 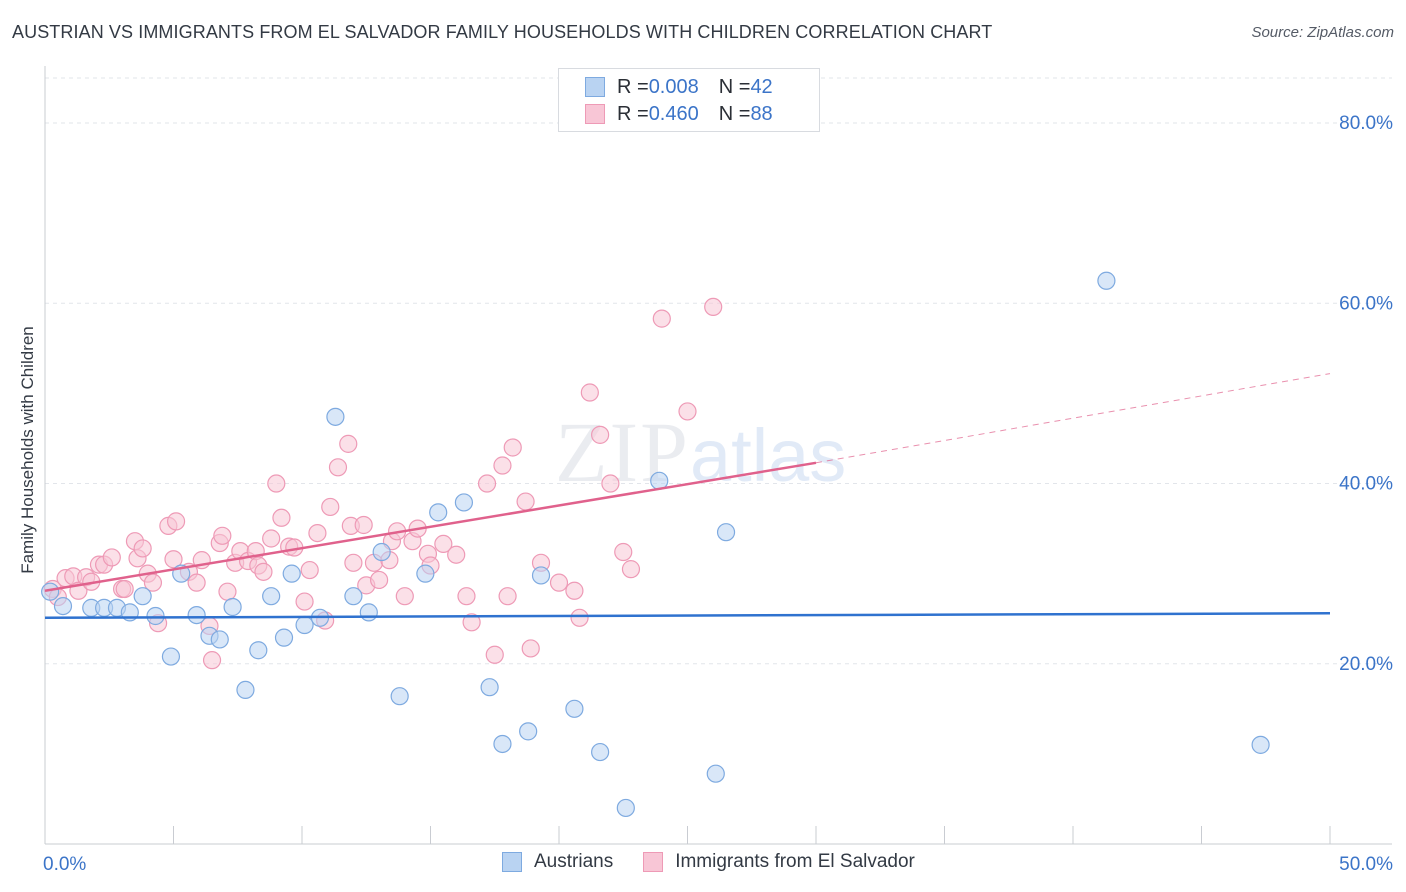 I want to click on series-legend: Austrians Immigrants from El Salvador, so click(x=723, y=862).